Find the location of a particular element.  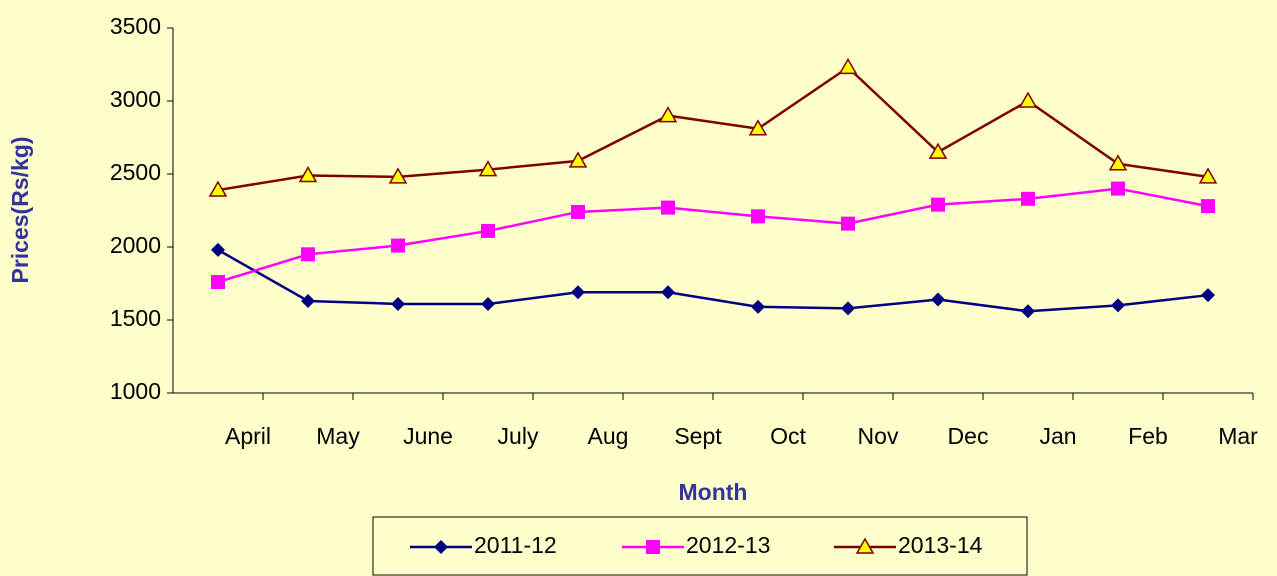

x-tick-label: May is located at coordinates (338, 436).